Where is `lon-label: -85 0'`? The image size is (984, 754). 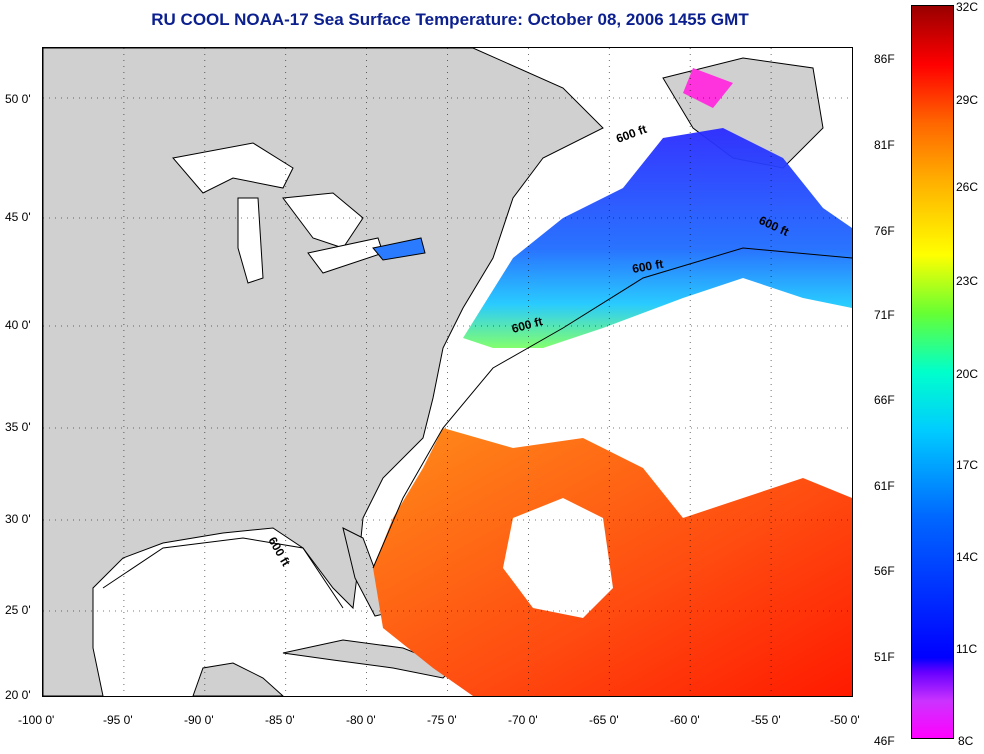 lon-label: -85 0' is located at coordinates (280, 720).